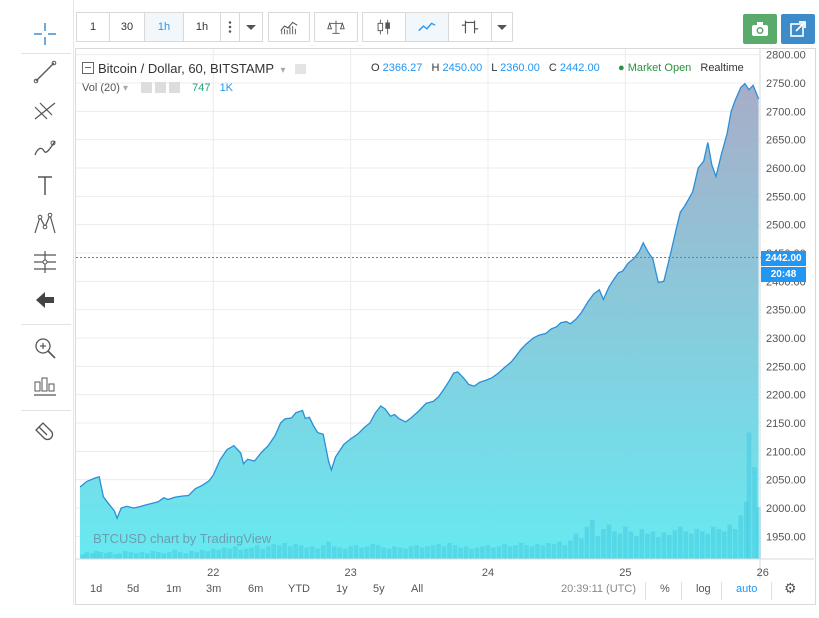 This screenshot has width=819, height=618. What do you see at coordinates (174, 589) in the screenshot?
I see `range-1m: 1m` at bounding box center [174, 589].